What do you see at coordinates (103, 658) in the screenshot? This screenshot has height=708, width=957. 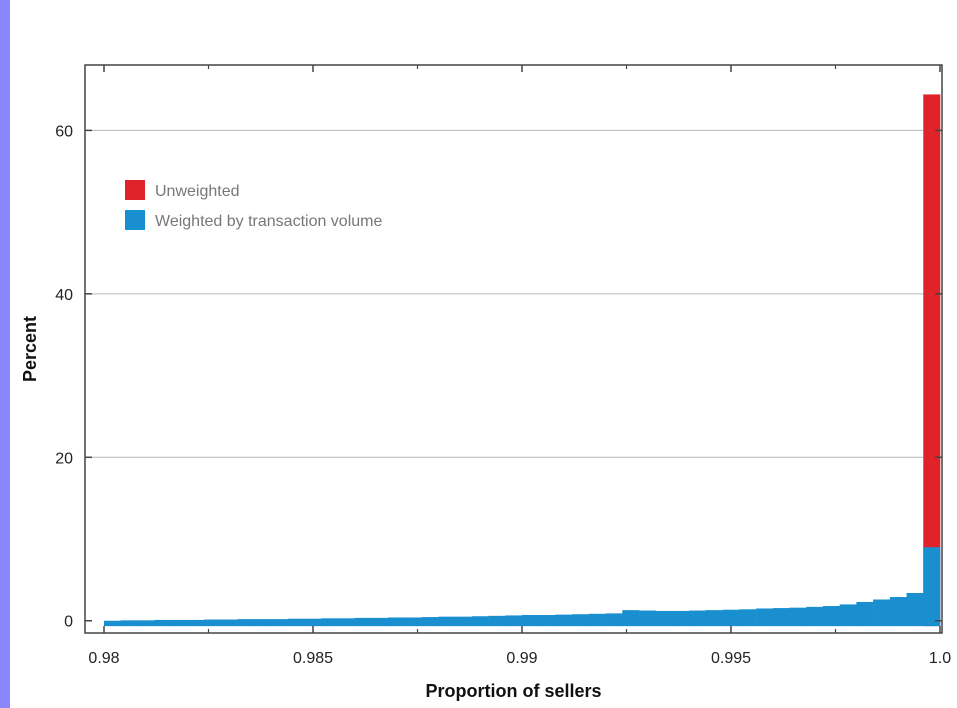 I see `x-tick-label-0.98: 0.98` at bounding box center [103, 658].